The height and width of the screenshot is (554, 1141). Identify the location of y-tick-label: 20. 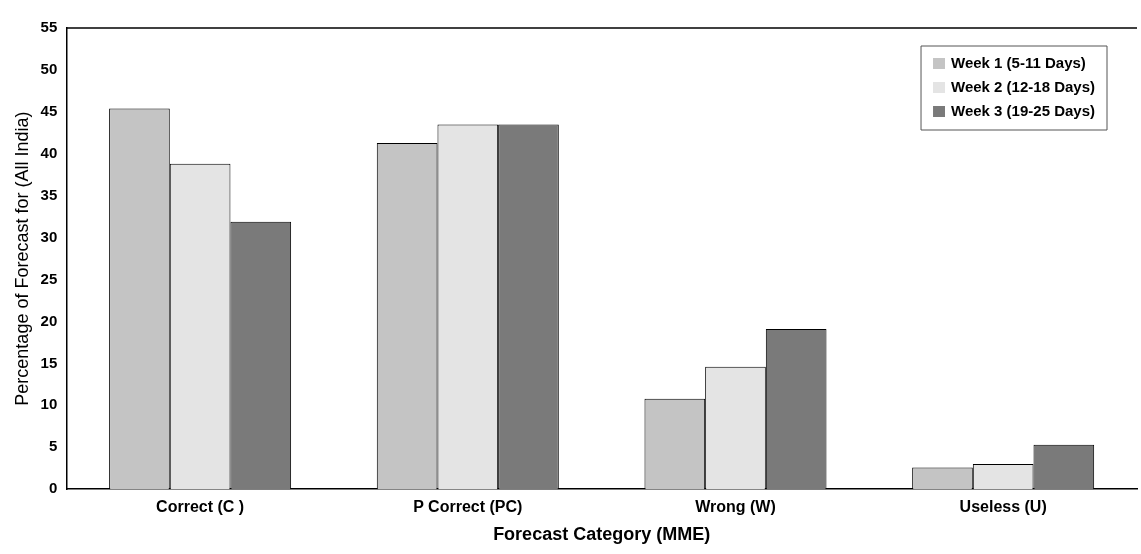
(49, 320).